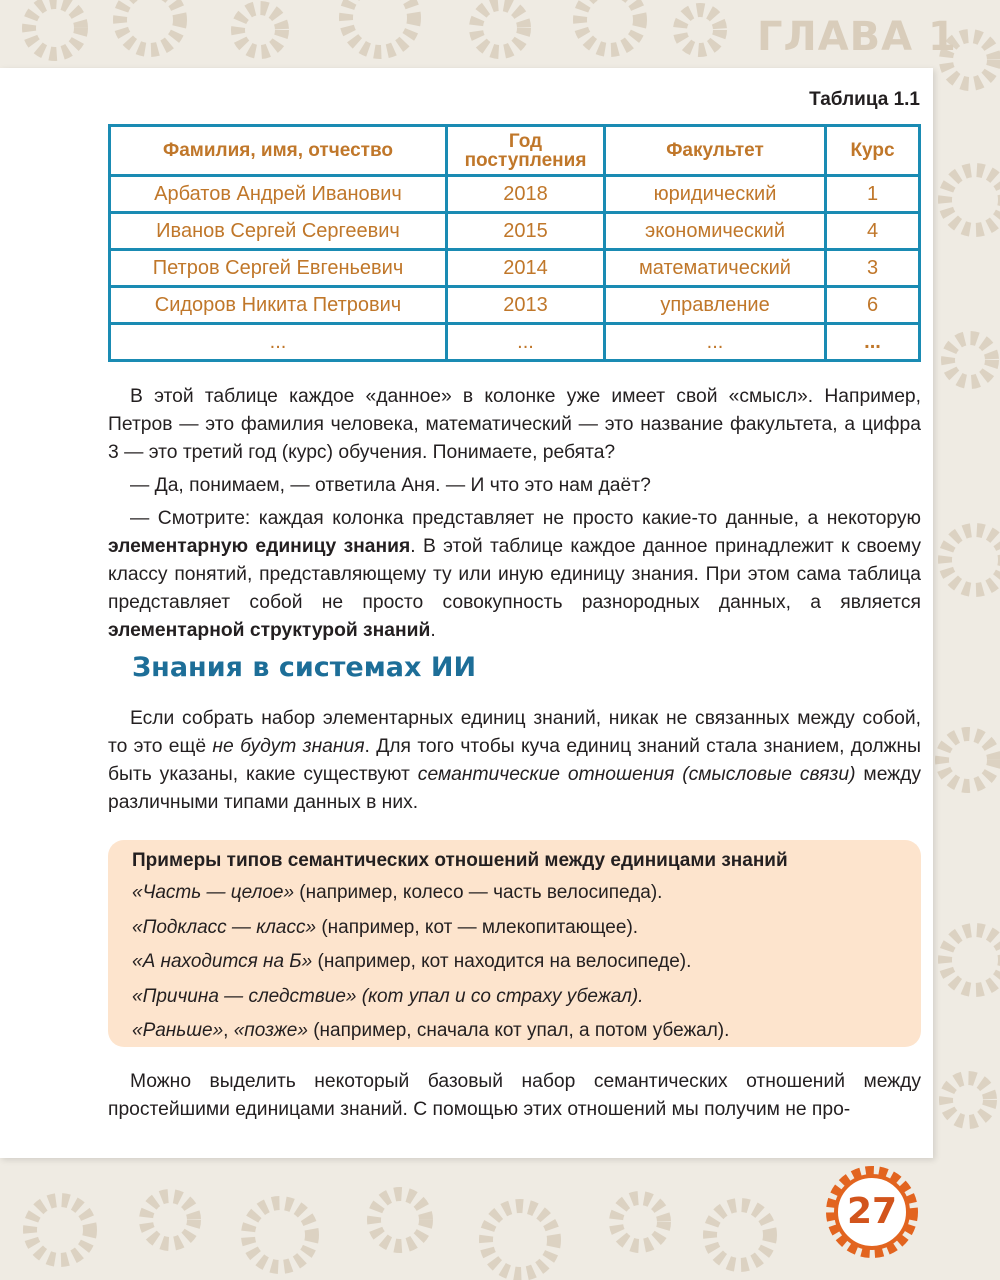  What do you see at coordinates (715, 305) in the screenshot?
I see `cell: управление` at bounding box center [715, 305].